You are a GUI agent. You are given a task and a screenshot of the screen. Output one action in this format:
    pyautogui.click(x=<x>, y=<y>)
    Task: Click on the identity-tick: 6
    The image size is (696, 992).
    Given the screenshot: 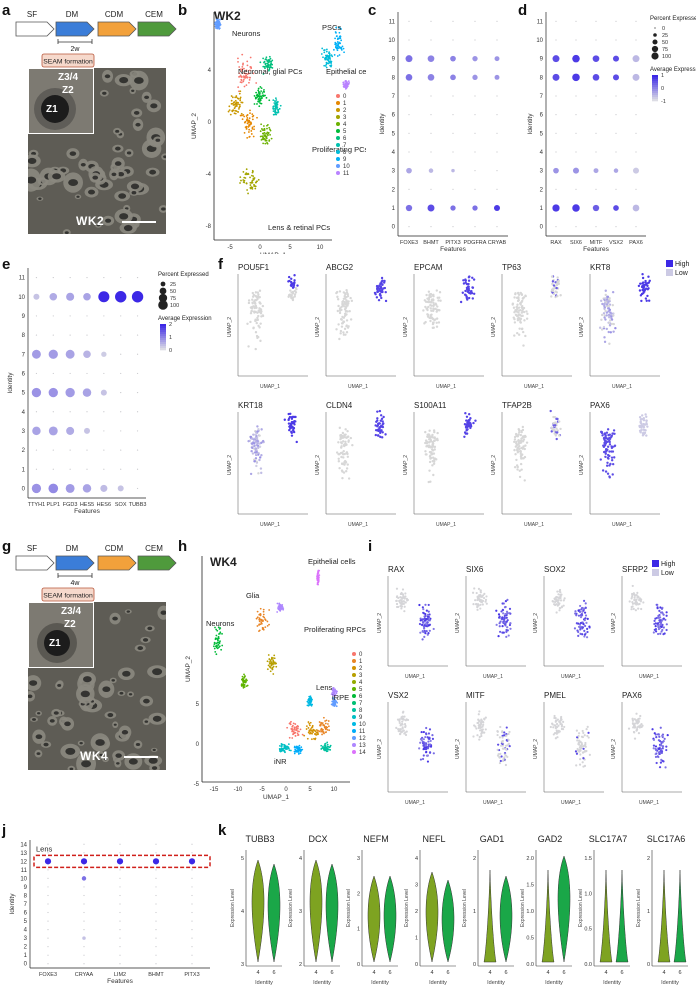 What is the action you would take?
    pyautogui.click(x=26, y=914)
    